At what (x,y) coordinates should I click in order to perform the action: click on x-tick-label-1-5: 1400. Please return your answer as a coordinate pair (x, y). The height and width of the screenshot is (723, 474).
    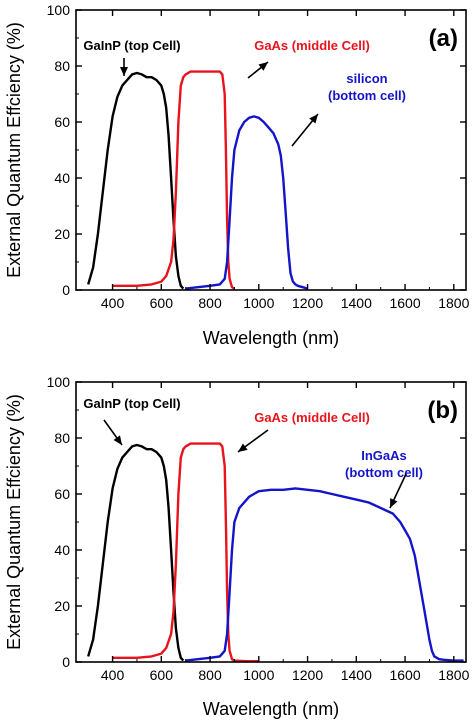
    Looking at the image, I should click on (356, 675).